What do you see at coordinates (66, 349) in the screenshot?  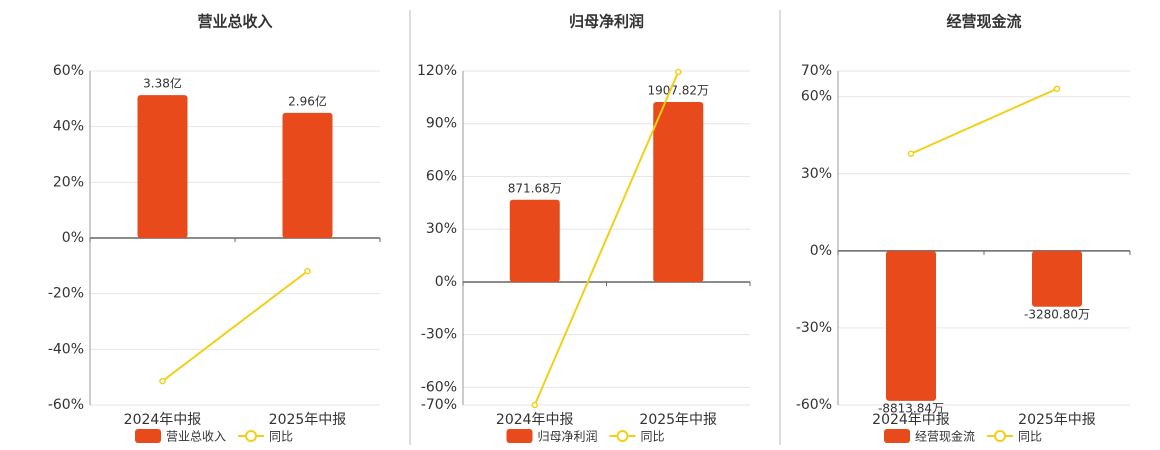 I see `y-tick-label: -40%` at bounding box center [66, 349].